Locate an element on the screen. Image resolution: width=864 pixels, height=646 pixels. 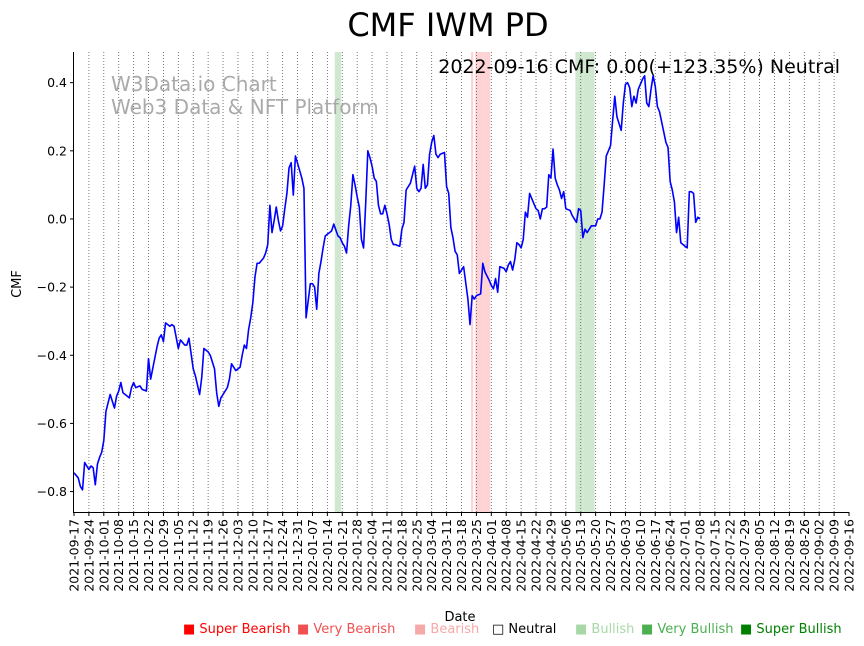
legend-item-neutral: □ Neutral is located at coordinates (524, 629).